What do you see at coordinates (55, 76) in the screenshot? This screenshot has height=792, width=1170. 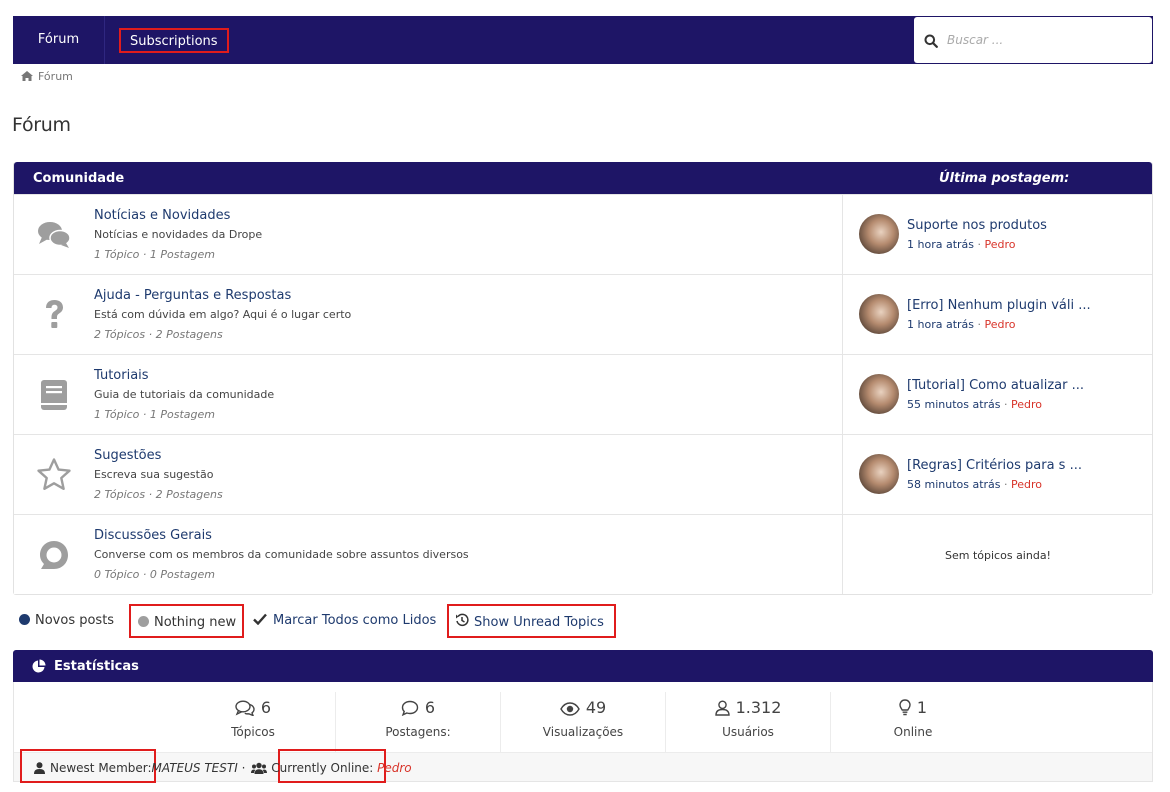 I see `breadcrumb-forum-link: Fórum` at bounding box center [55, 76].